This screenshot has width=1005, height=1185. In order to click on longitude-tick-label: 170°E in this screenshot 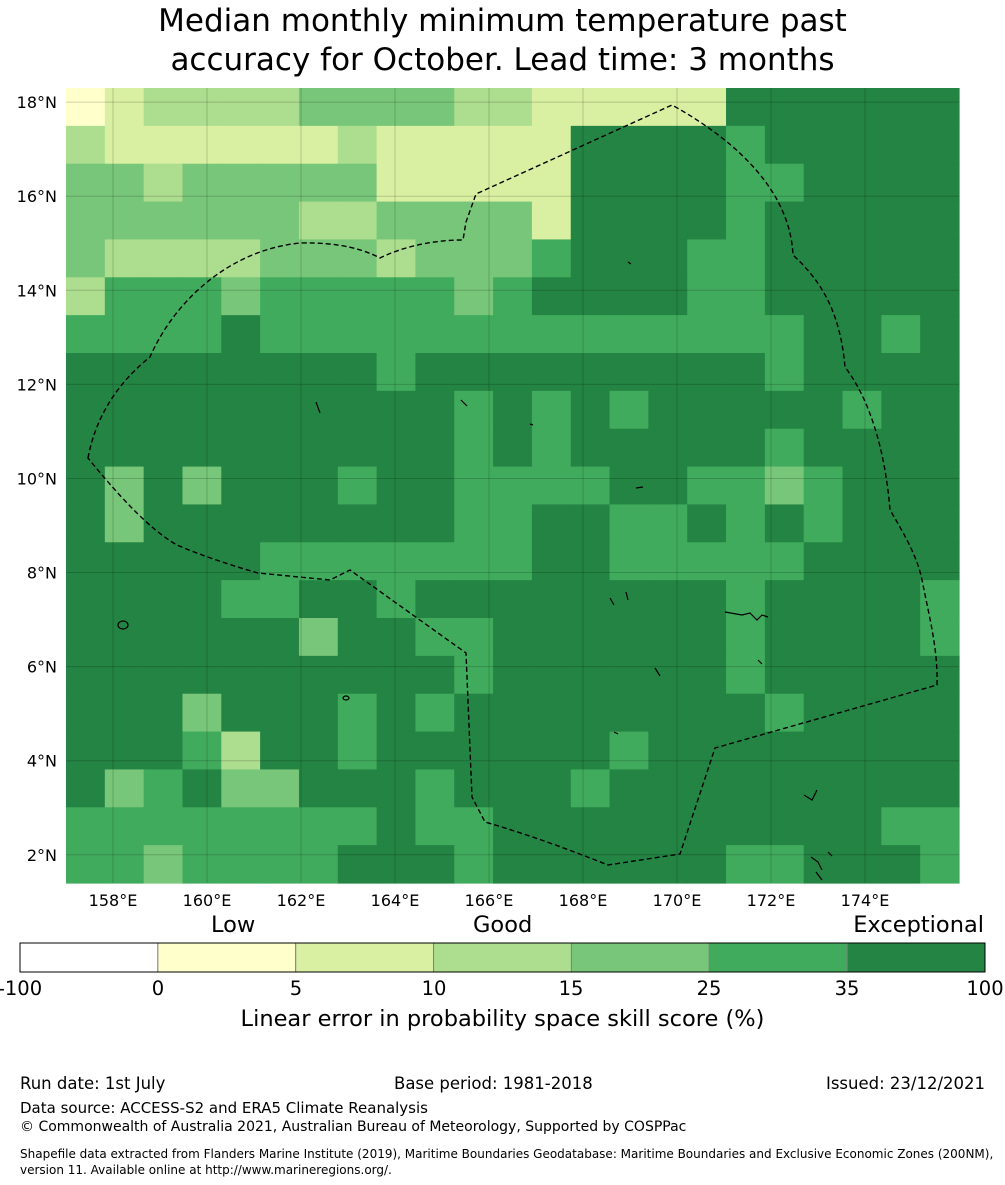, I will do `click(677, 900)`.